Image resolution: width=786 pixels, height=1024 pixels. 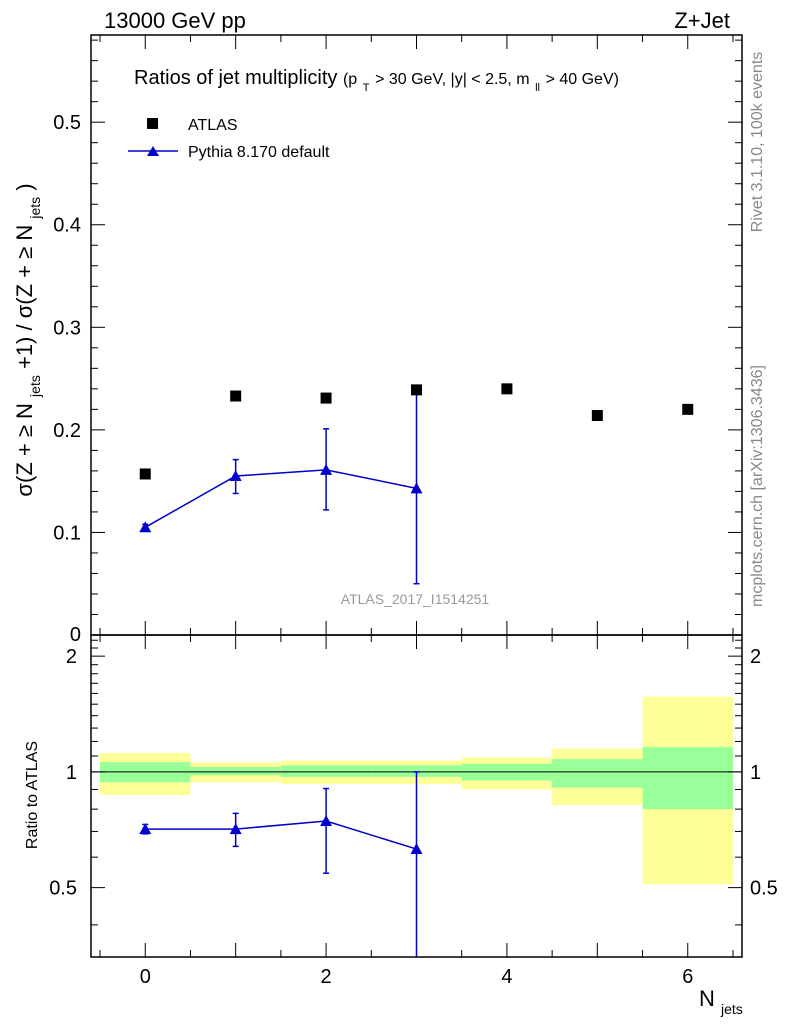 What do you see at coordinates (350, 79) in the screenshot?
I see `title-sub-p: (p` at bounding box center [350, 79].